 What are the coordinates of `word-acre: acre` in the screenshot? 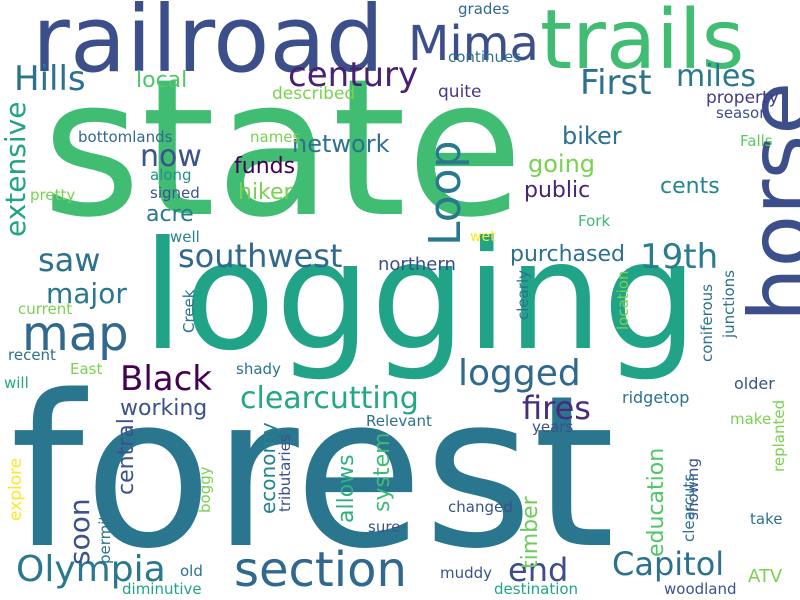 It's located at (170, 214).